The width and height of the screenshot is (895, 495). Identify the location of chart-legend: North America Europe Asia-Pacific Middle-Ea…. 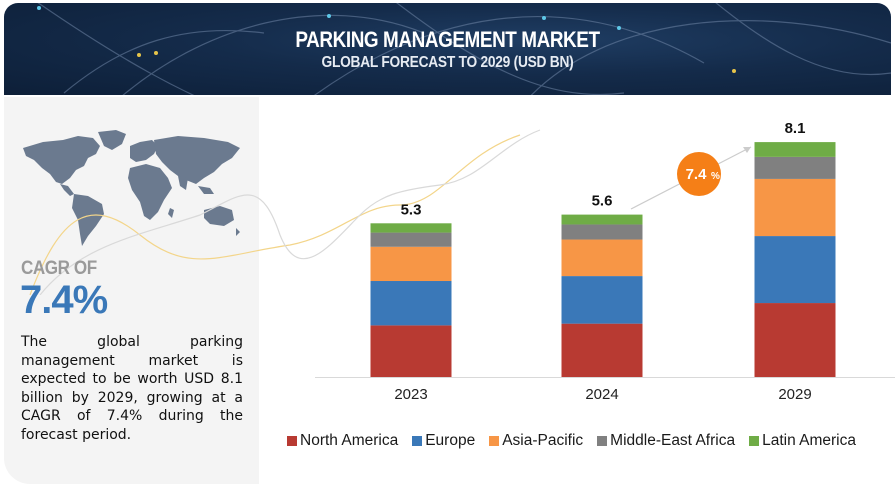
(571, 441).